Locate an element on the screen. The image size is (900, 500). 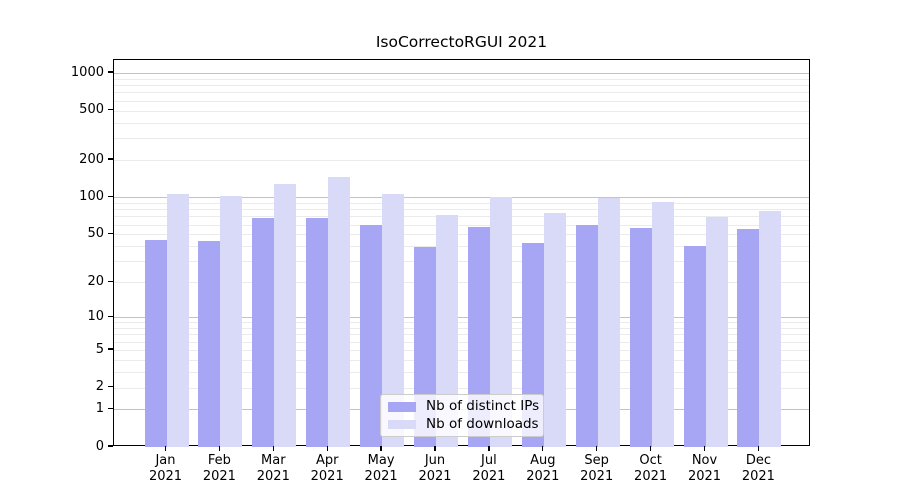
y-tick-label: 2 is located at coordinates (99, 387).